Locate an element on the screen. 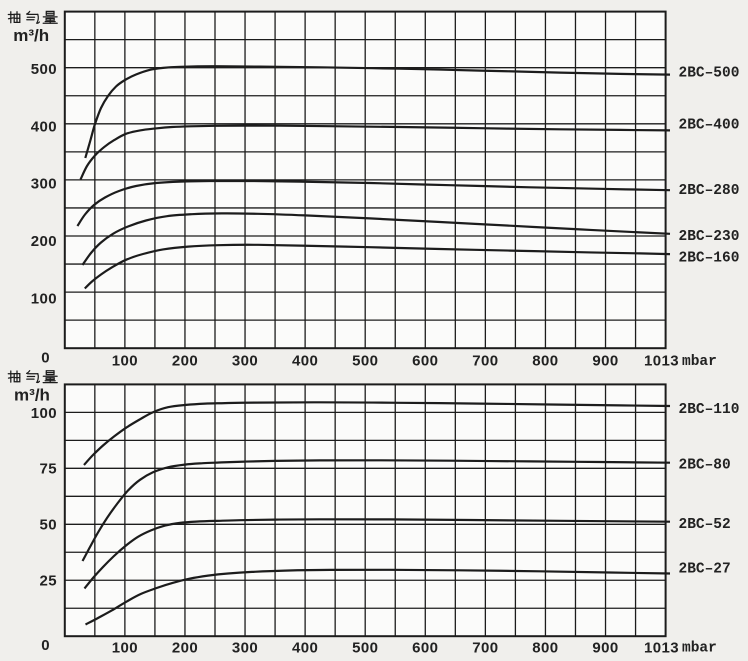 This screenshot has height=661, width=748. svg-text: 2BC–280 is located at coordinates (709, 191).